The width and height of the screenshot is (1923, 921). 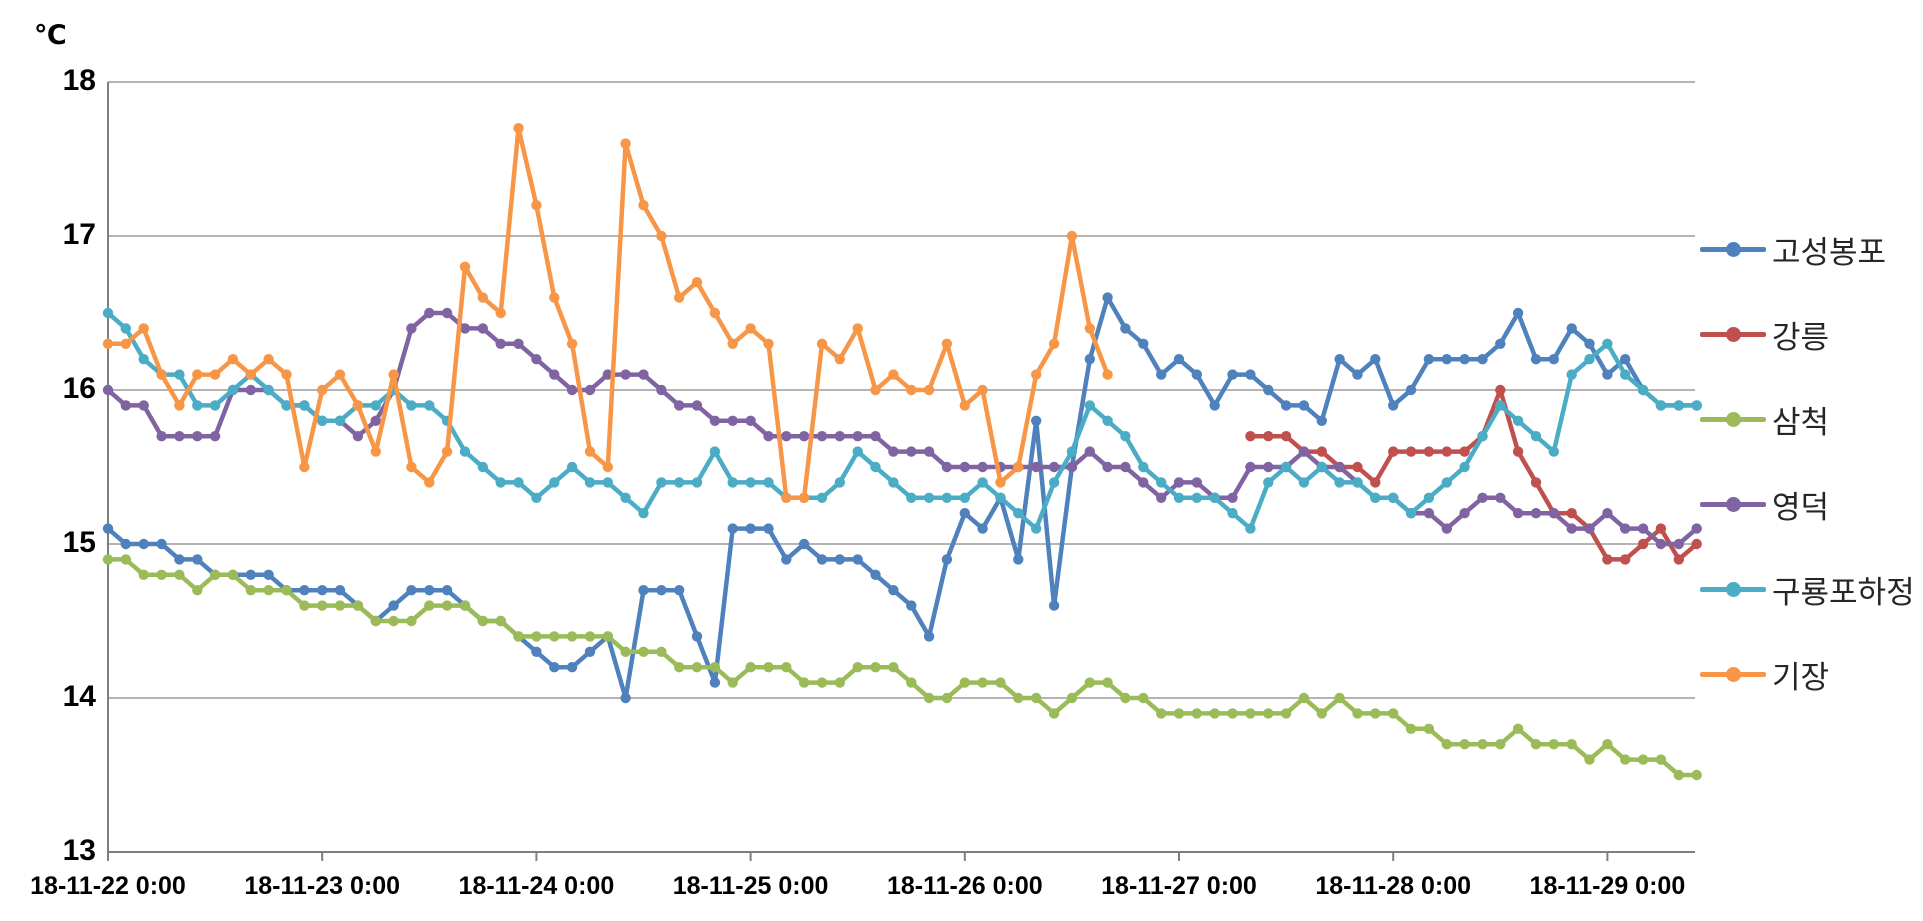 What do you see at coordinates (1807, 487) in the screenshot?
I see `chart-legend: 고성봉포 강릉 삼척 영덕 구룡포하정 기장` at bounding box center [1807, 487].